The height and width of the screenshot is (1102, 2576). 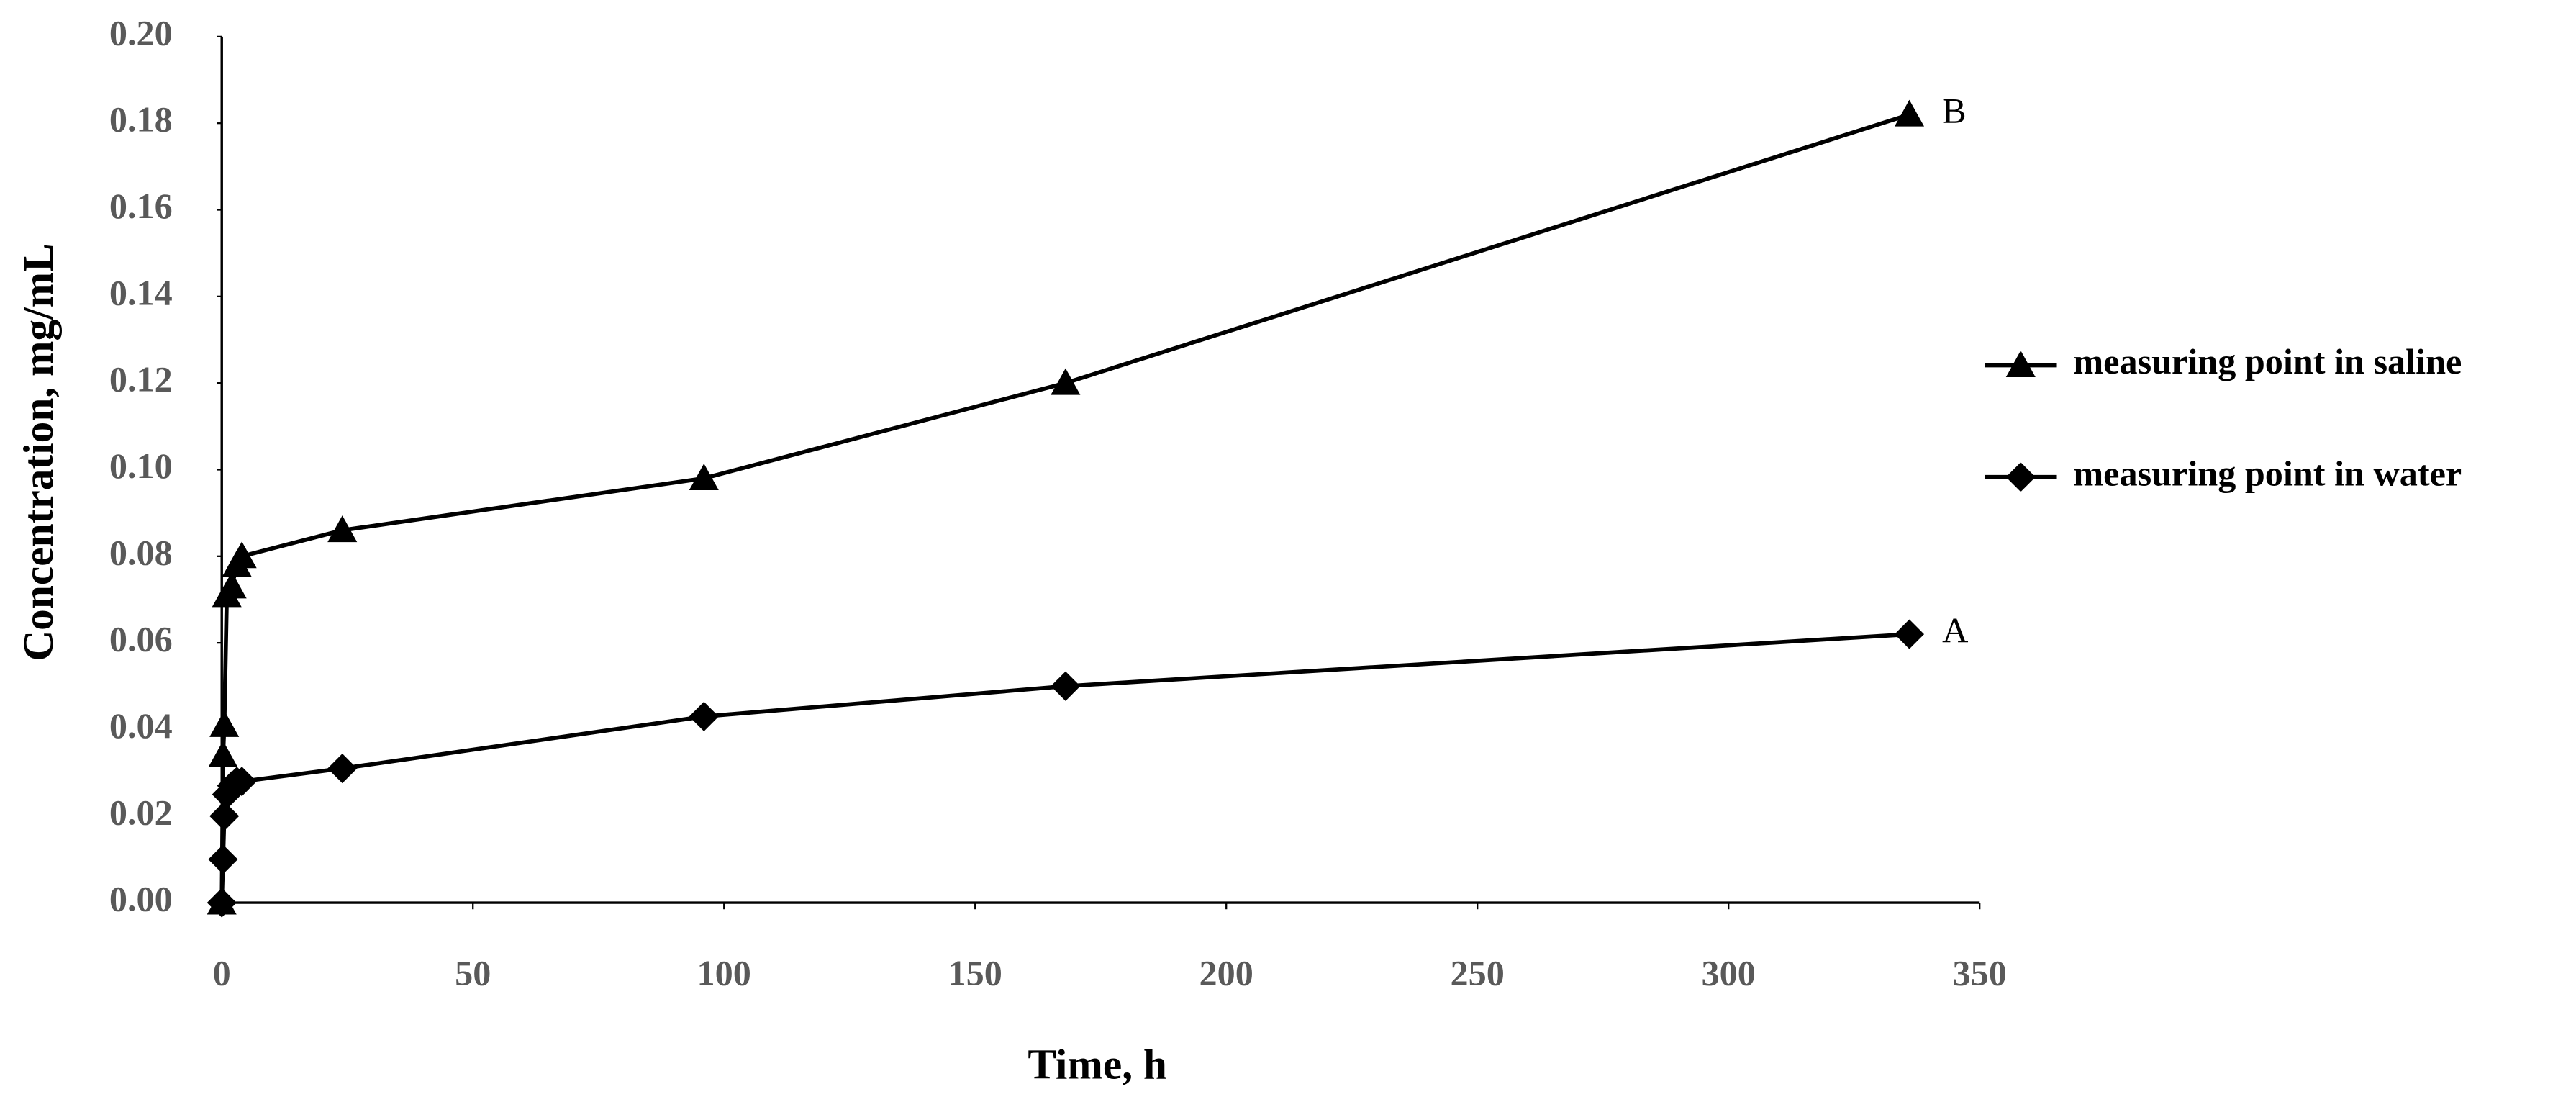 I want to click on x-tick-label: 200, so click(x=1226, y=972).